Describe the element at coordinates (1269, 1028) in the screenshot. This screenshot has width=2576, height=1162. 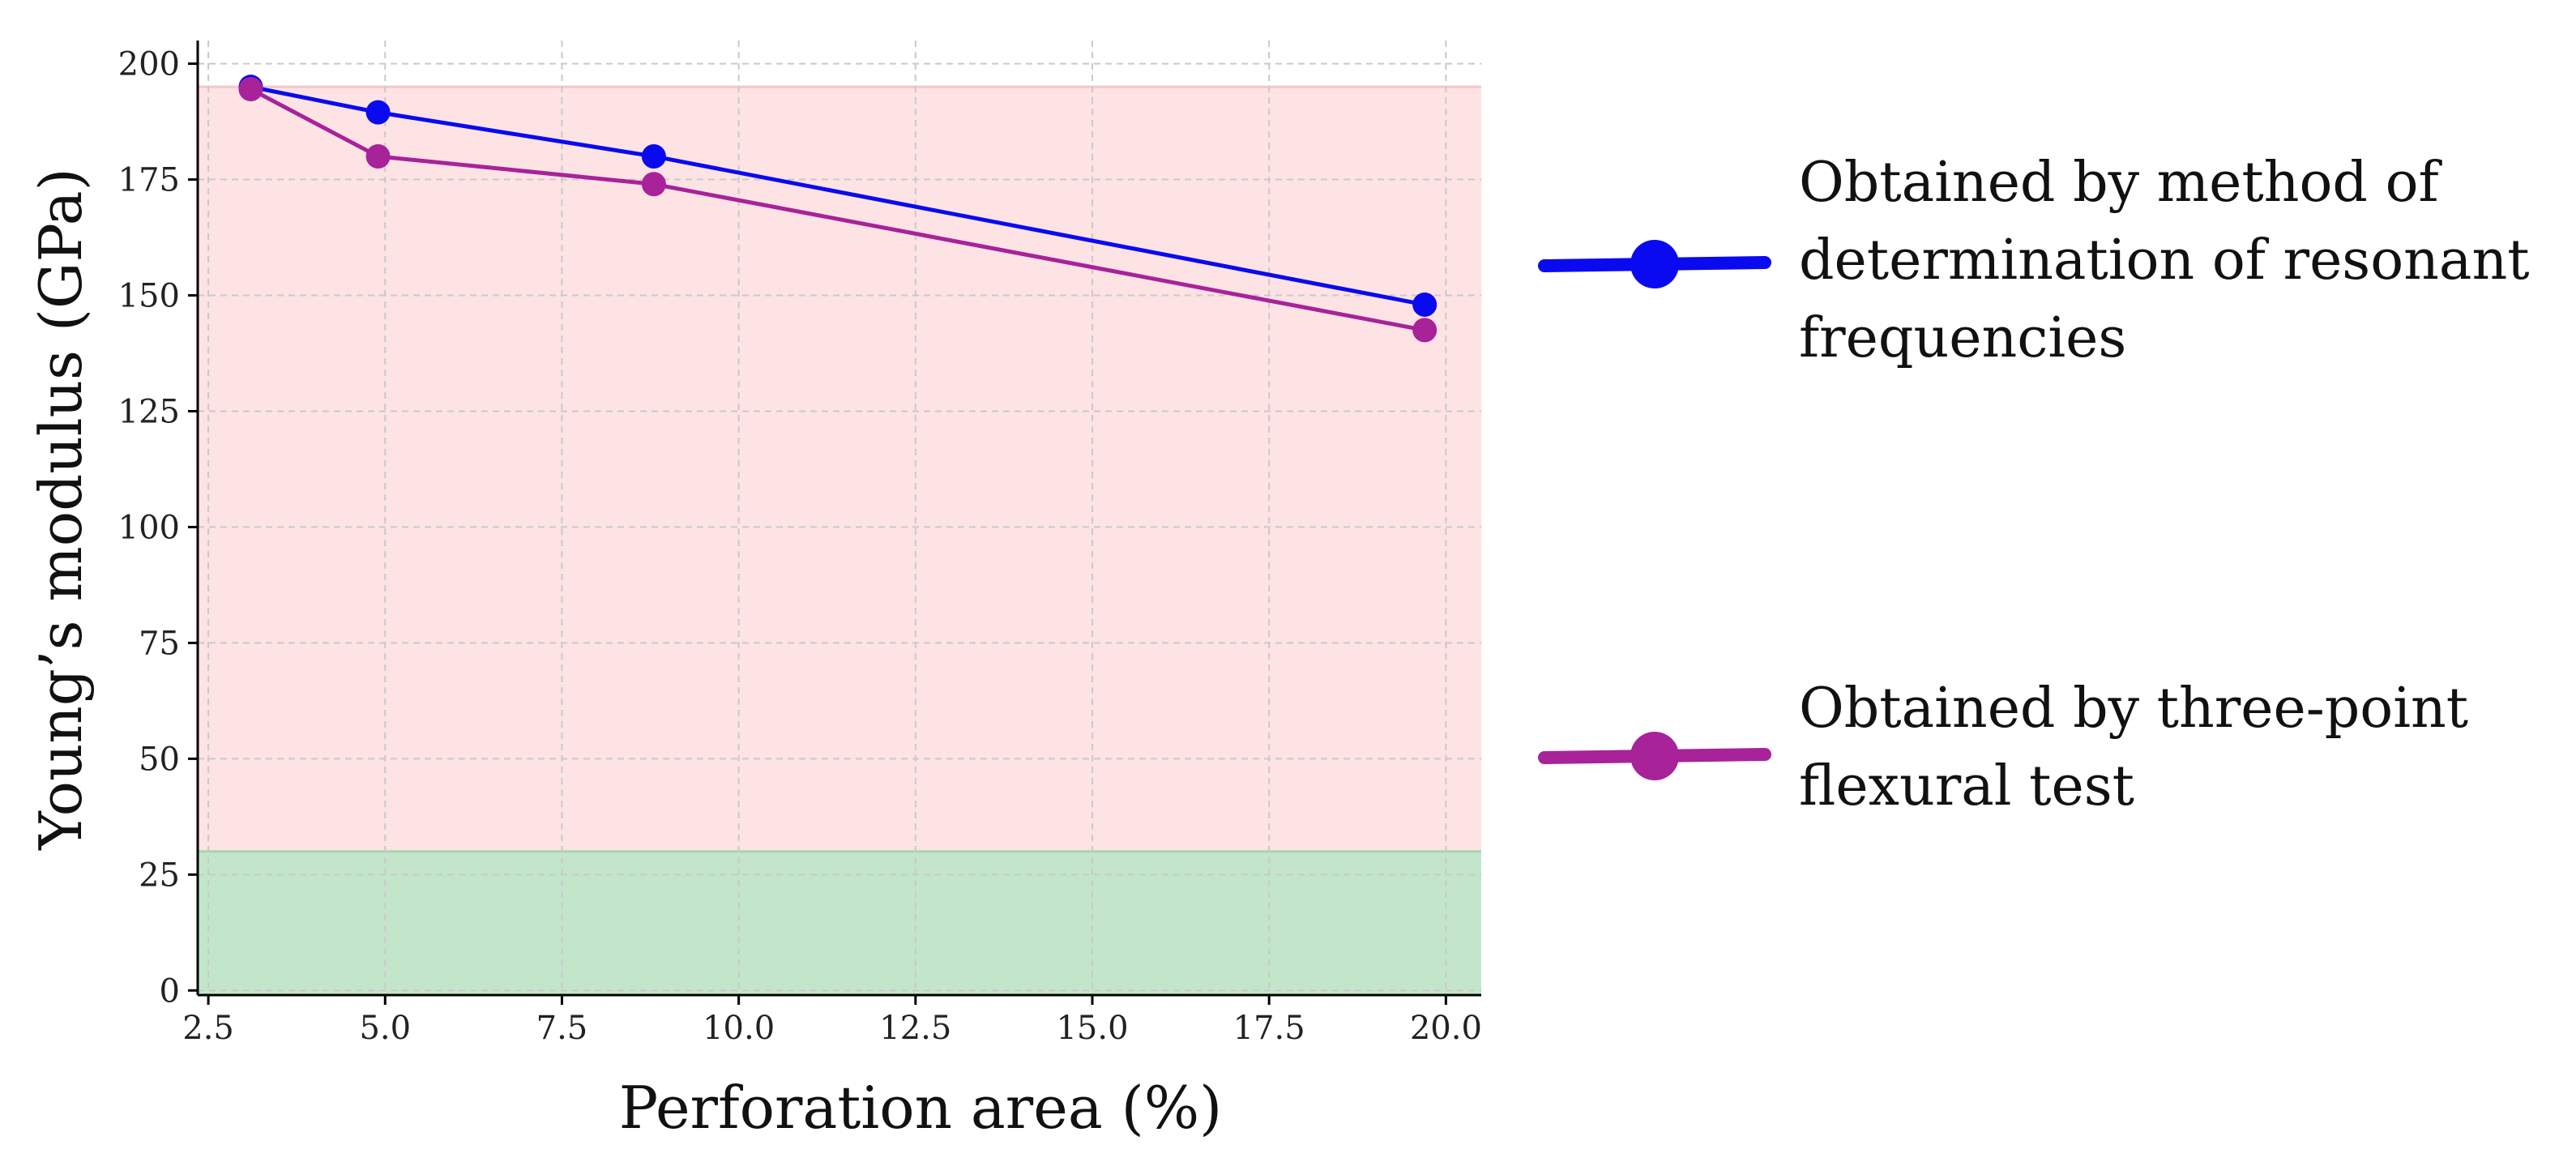
I see `x-tick-label: 17.5` at that location.